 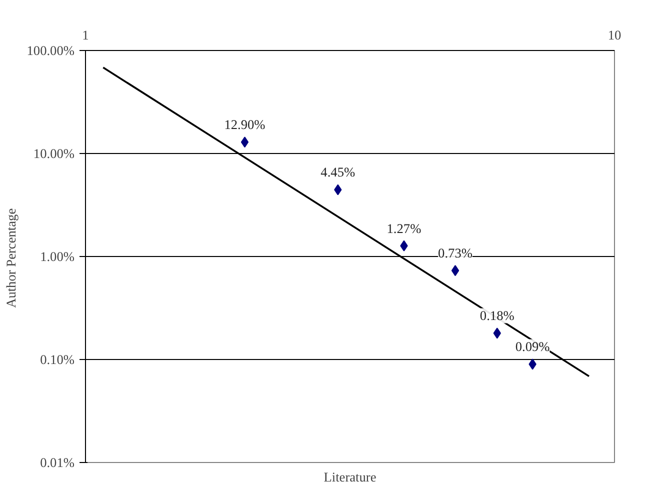 What do you see at coordinates (57, 359) in the screenshot?
I see `y-tick-label: 0.10%` at bounding box center [57, 359].